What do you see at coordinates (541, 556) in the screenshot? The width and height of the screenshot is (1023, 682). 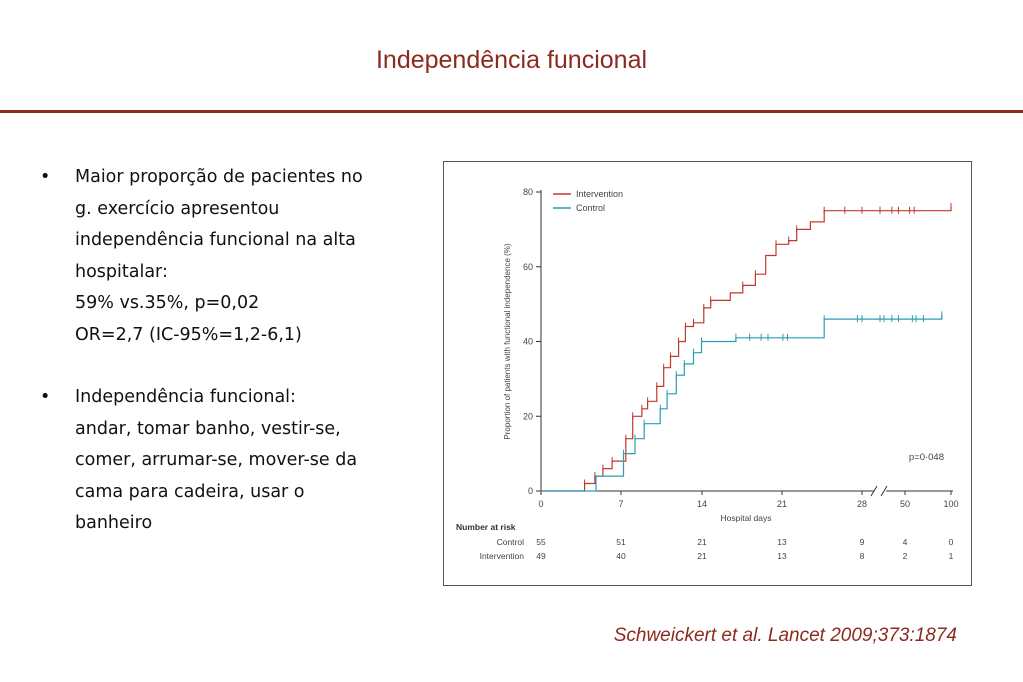 I see `risk-cell: 49` at bounding box center [541, 556].